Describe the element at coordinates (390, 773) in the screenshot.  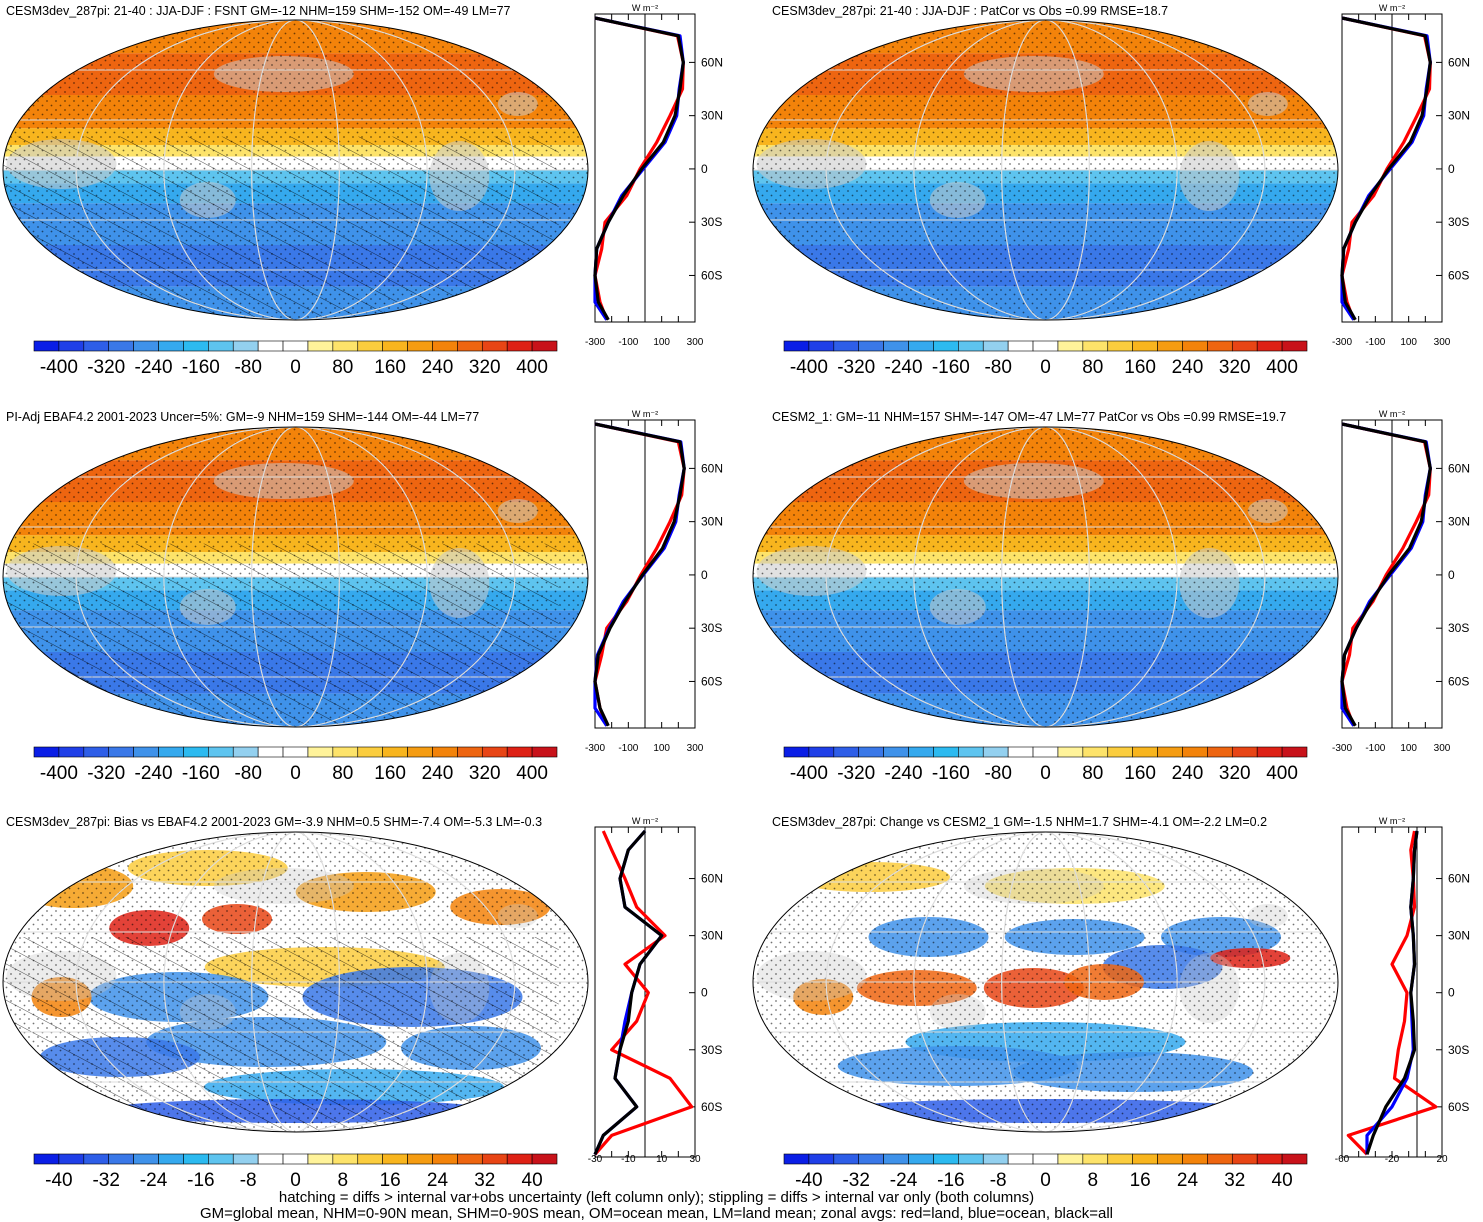
I see `colorbar-label: 160` at that location.